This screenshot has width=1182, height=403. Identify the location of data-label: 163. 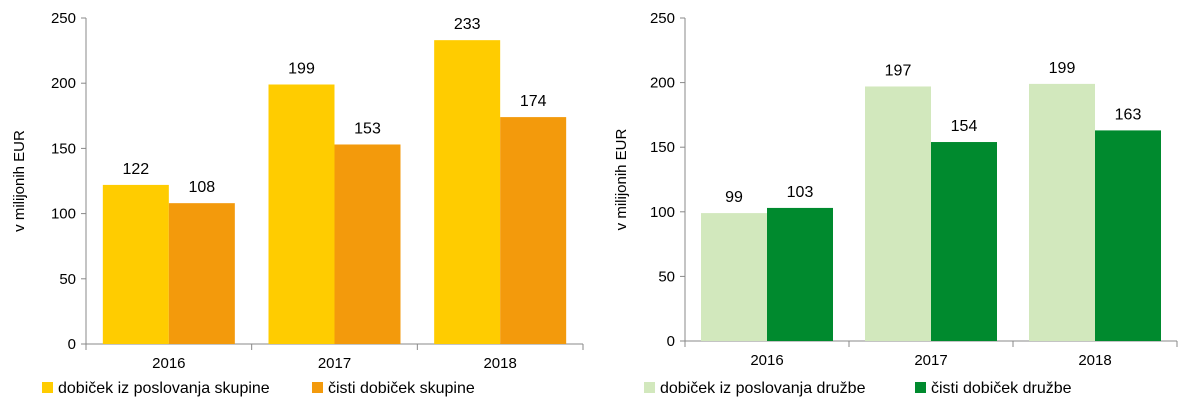
(1128, 114).